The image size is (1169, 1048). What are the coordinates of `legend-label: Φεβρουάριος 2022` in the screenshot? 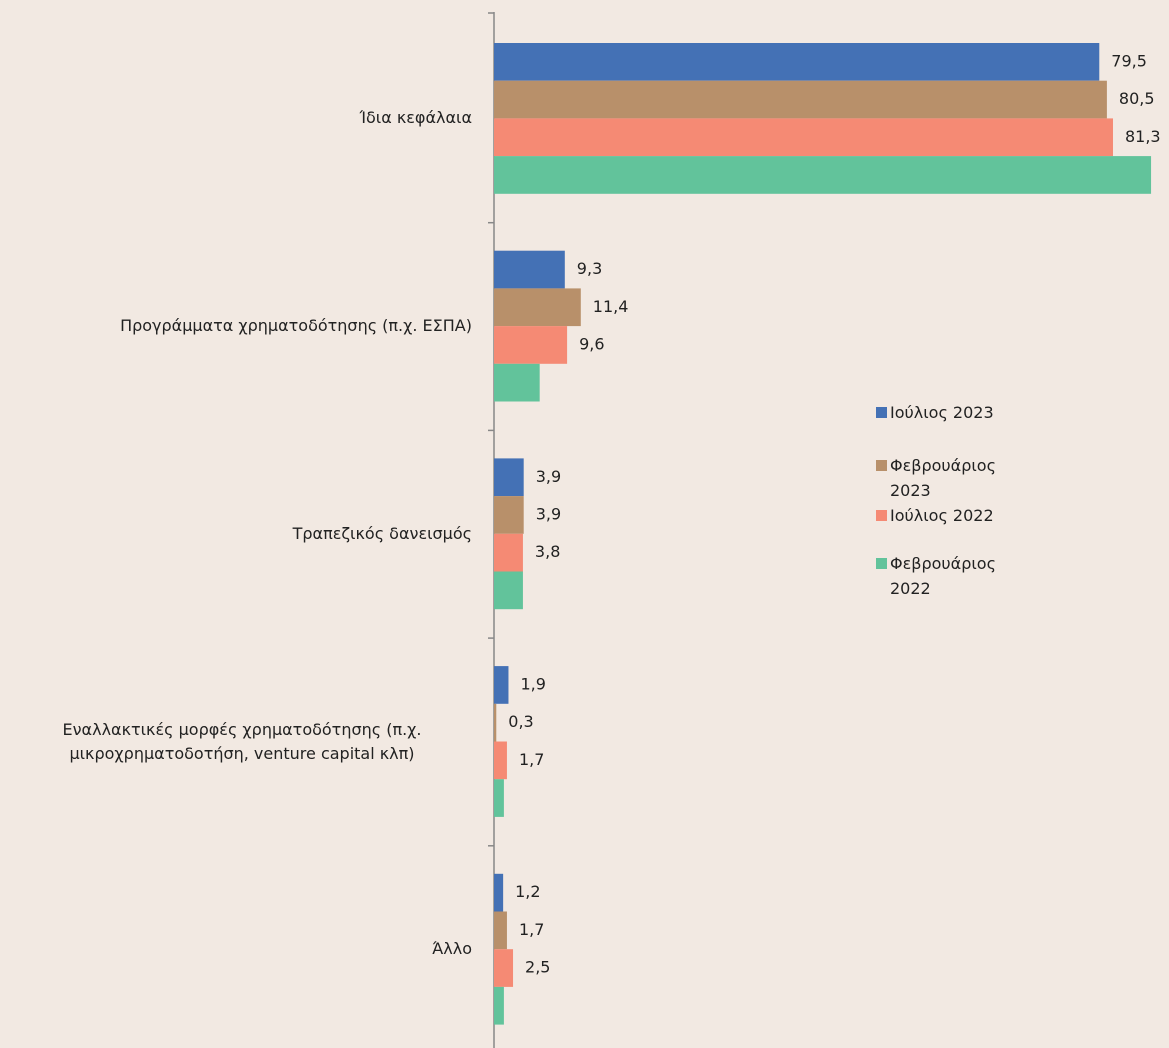 It's located at (943, 576).